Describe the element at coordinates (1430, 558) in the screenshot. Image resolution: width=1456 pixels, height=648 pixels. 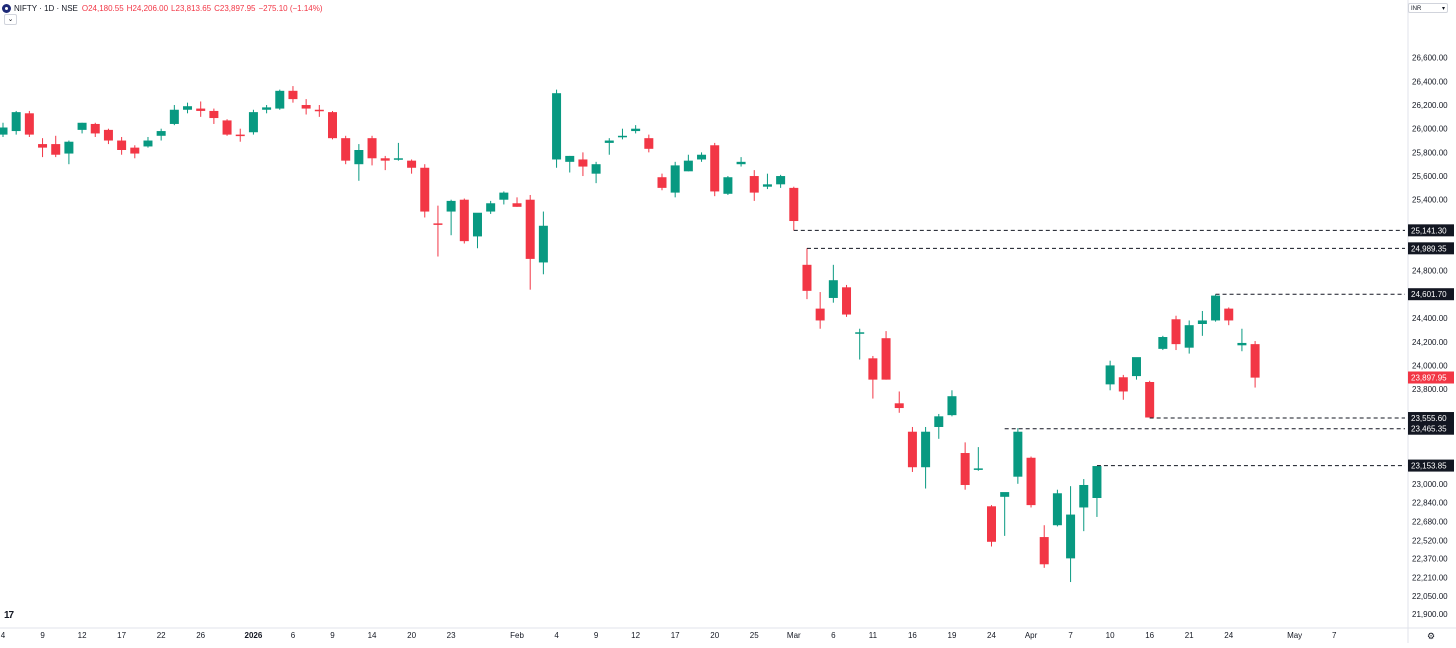
I see `y-tick-label: 22,370.00` at that location.